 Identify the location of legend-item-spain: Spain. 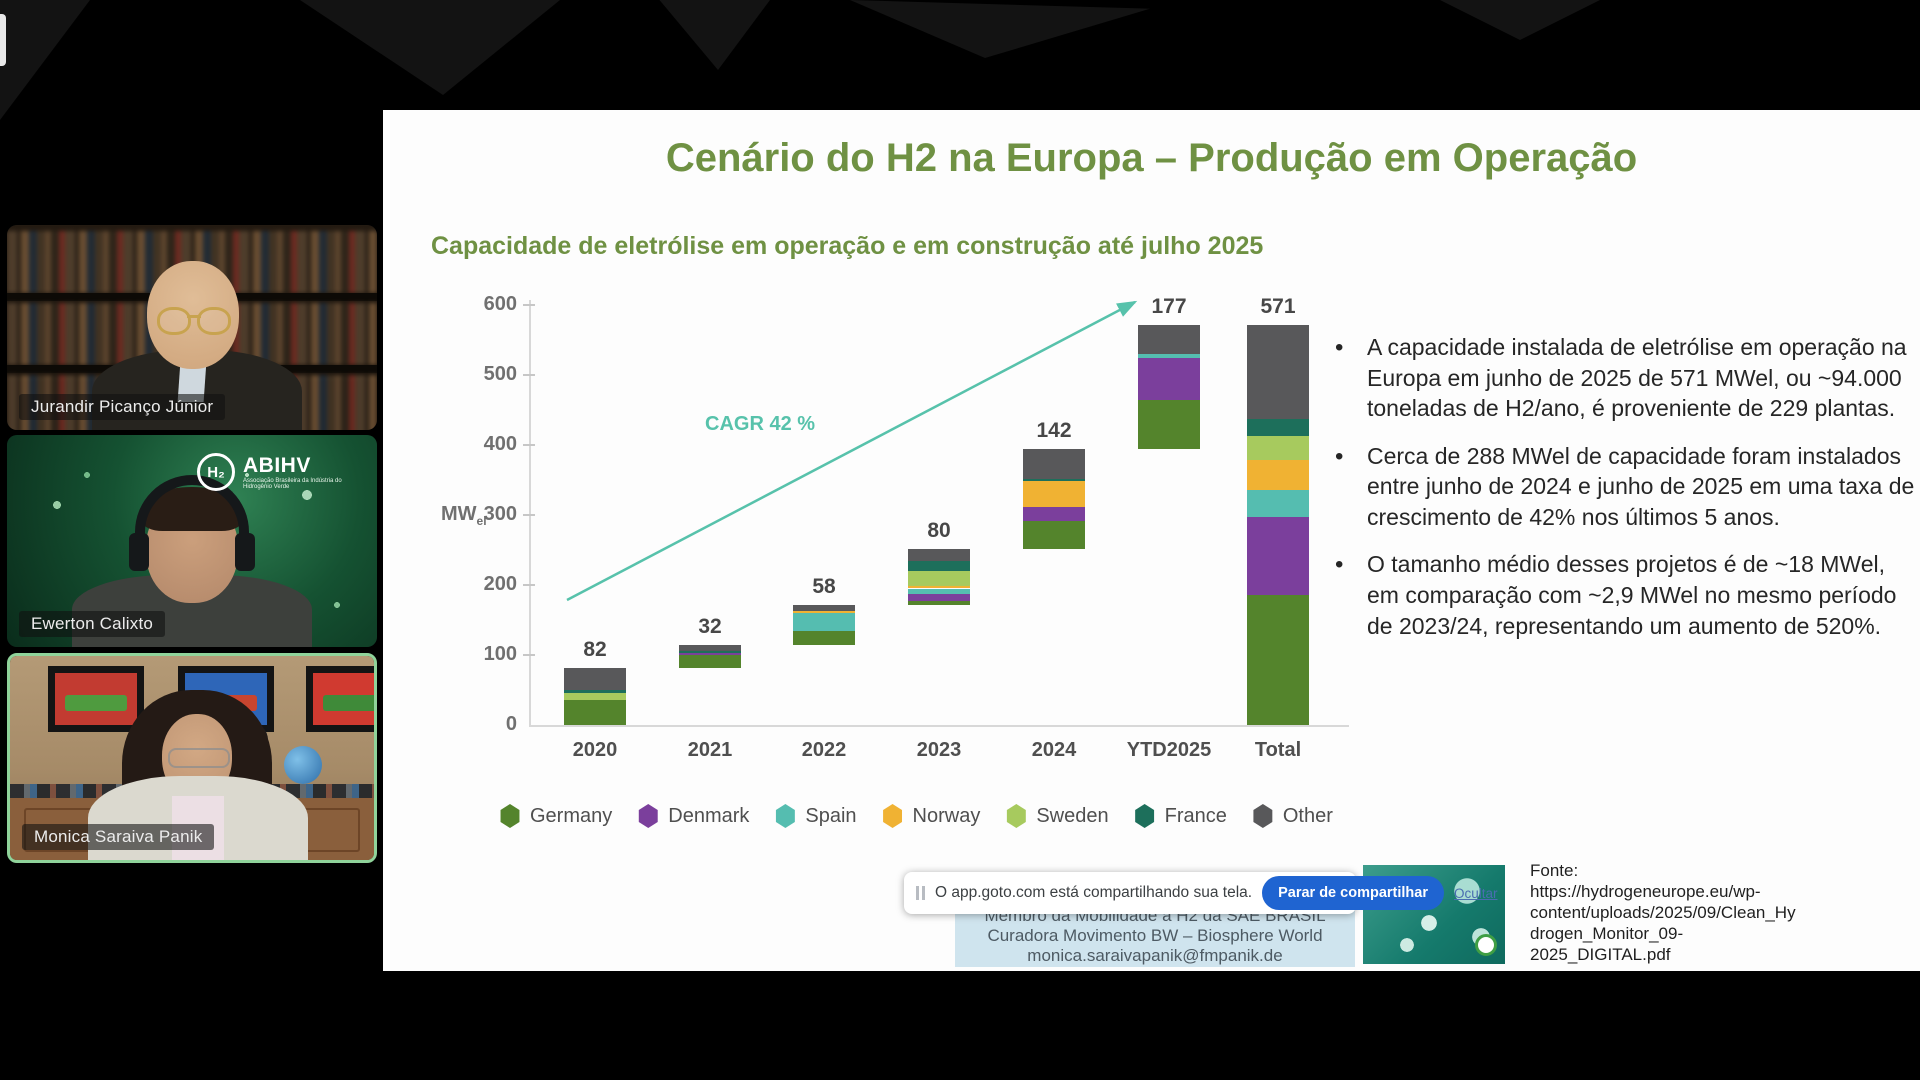
(815, 816).